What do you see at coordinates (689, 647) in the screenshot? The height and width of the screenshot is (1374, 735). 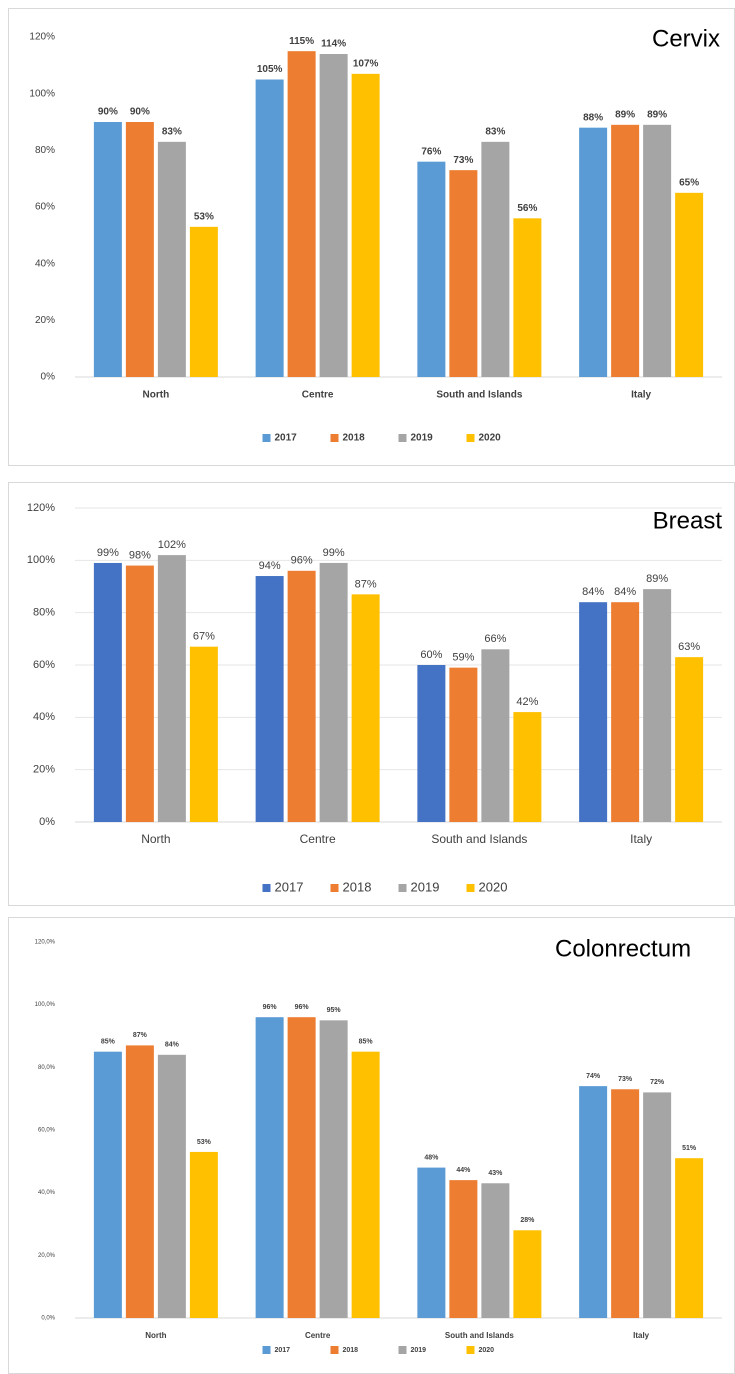 I see `value-label: 63%` at bounding box center [689, 647].